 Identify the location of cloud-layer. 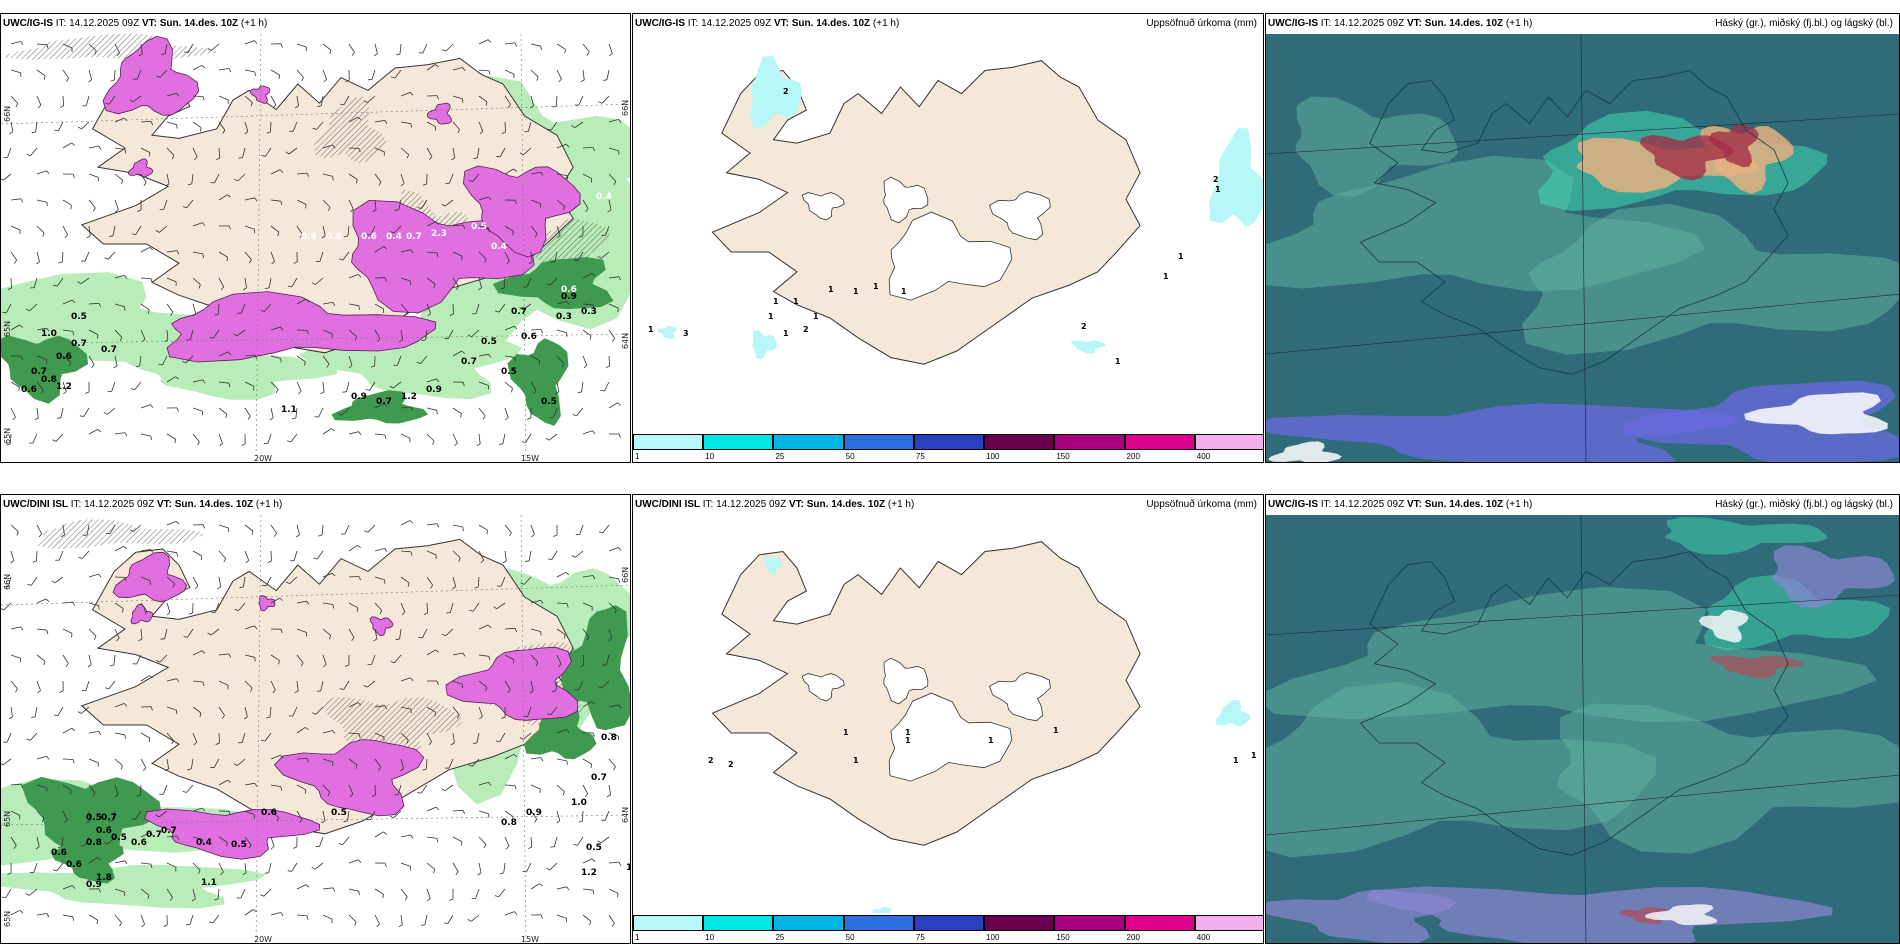
(1728, 778).